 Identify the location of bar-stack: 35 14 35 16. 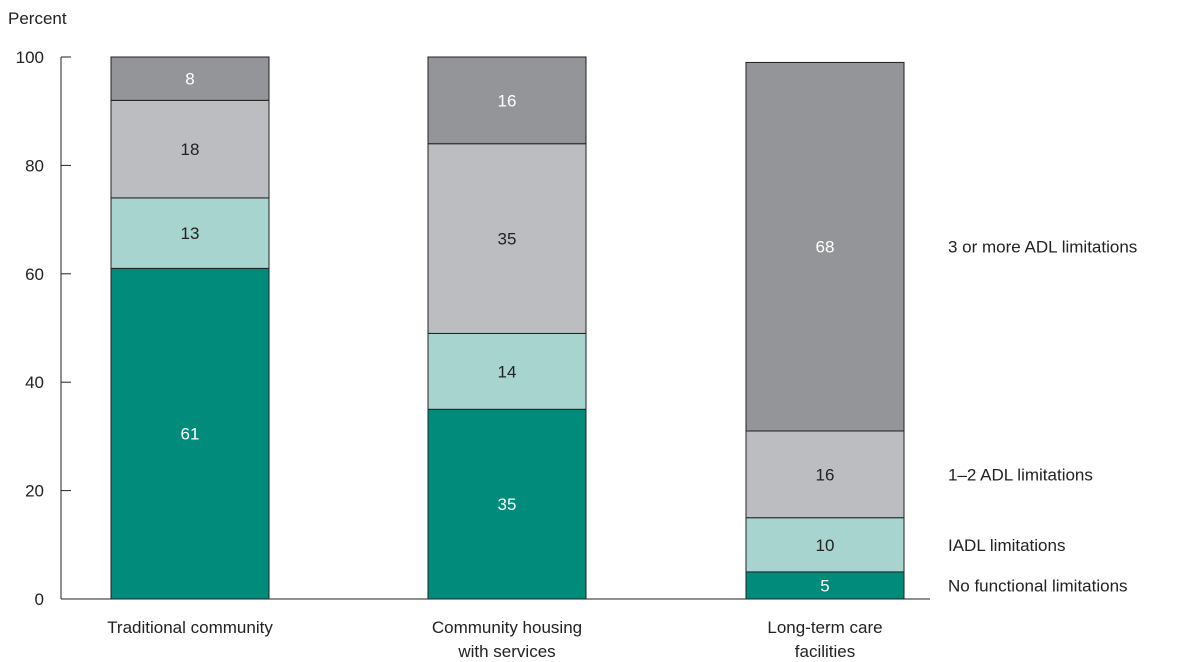
(507, 328).